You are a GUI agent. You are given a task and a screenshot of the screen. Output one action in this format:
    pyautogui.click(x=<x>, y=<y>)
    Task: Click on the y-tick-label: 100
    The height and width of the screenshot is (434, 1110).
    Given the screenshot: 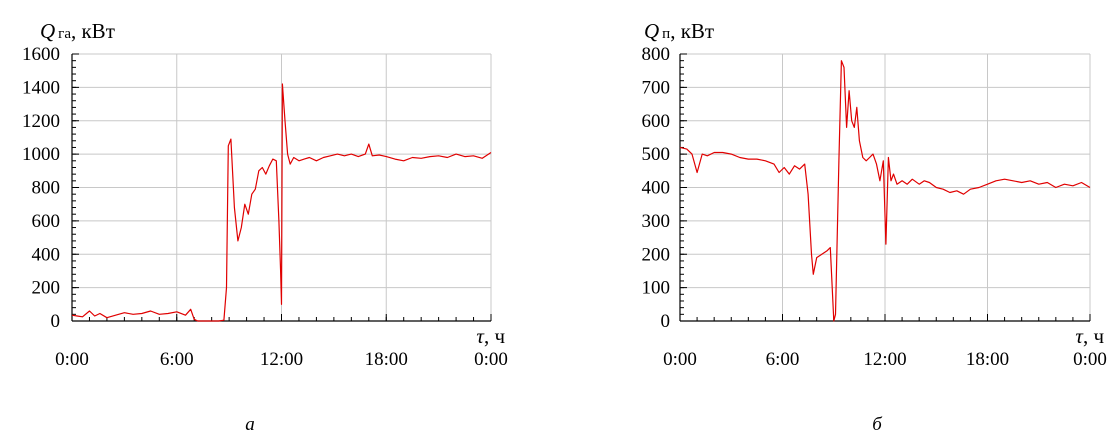 What is the action you would take?
    pyautogui.click(x=656, y=288)
    